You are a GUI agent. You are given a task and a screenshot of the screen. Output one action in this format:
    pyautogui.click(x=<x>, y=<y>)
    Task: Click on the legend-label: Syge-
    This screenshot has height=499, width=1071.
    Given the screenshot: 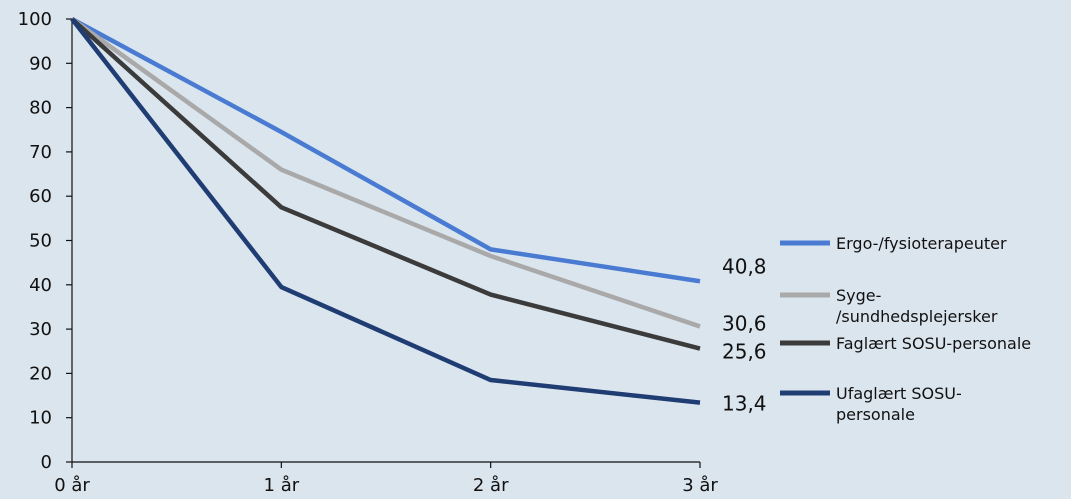 What is the action you would take?
    pyautogui.click(x=858, y=295)
    